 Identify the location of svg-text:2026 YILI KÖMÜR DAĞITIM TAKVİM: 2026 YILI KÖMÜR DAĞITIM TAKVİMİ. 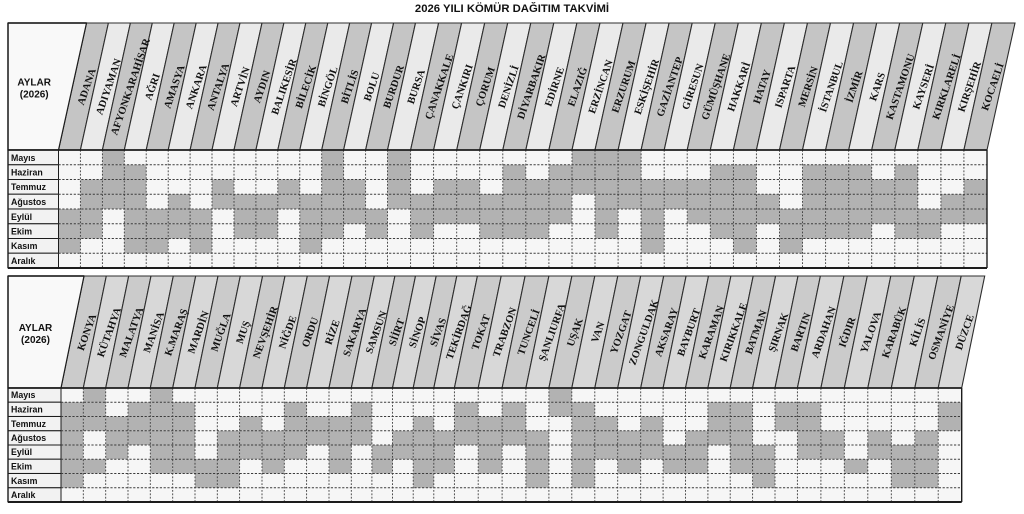
(512, 8).